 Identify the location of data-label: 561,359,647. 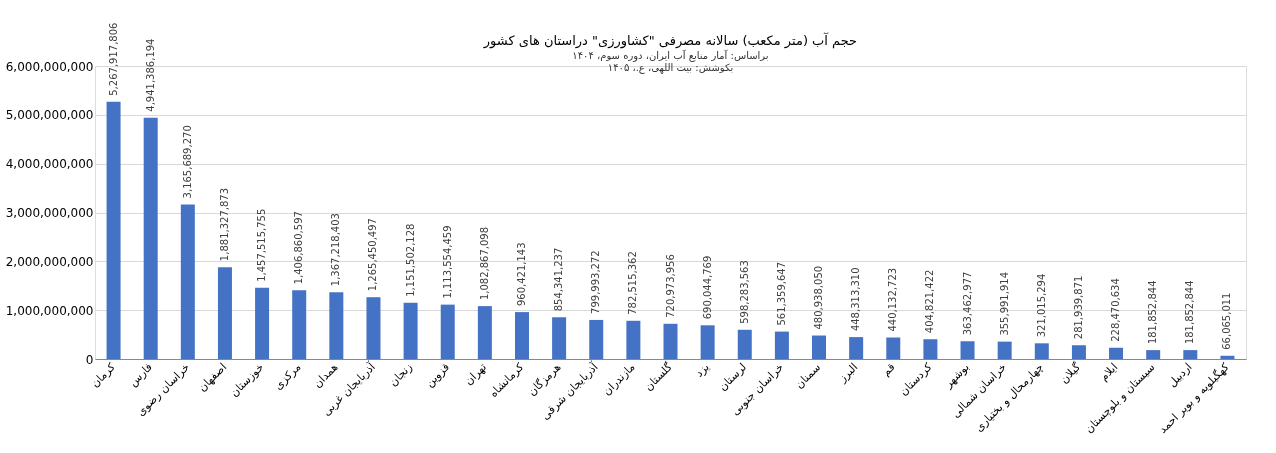
(781, 293).